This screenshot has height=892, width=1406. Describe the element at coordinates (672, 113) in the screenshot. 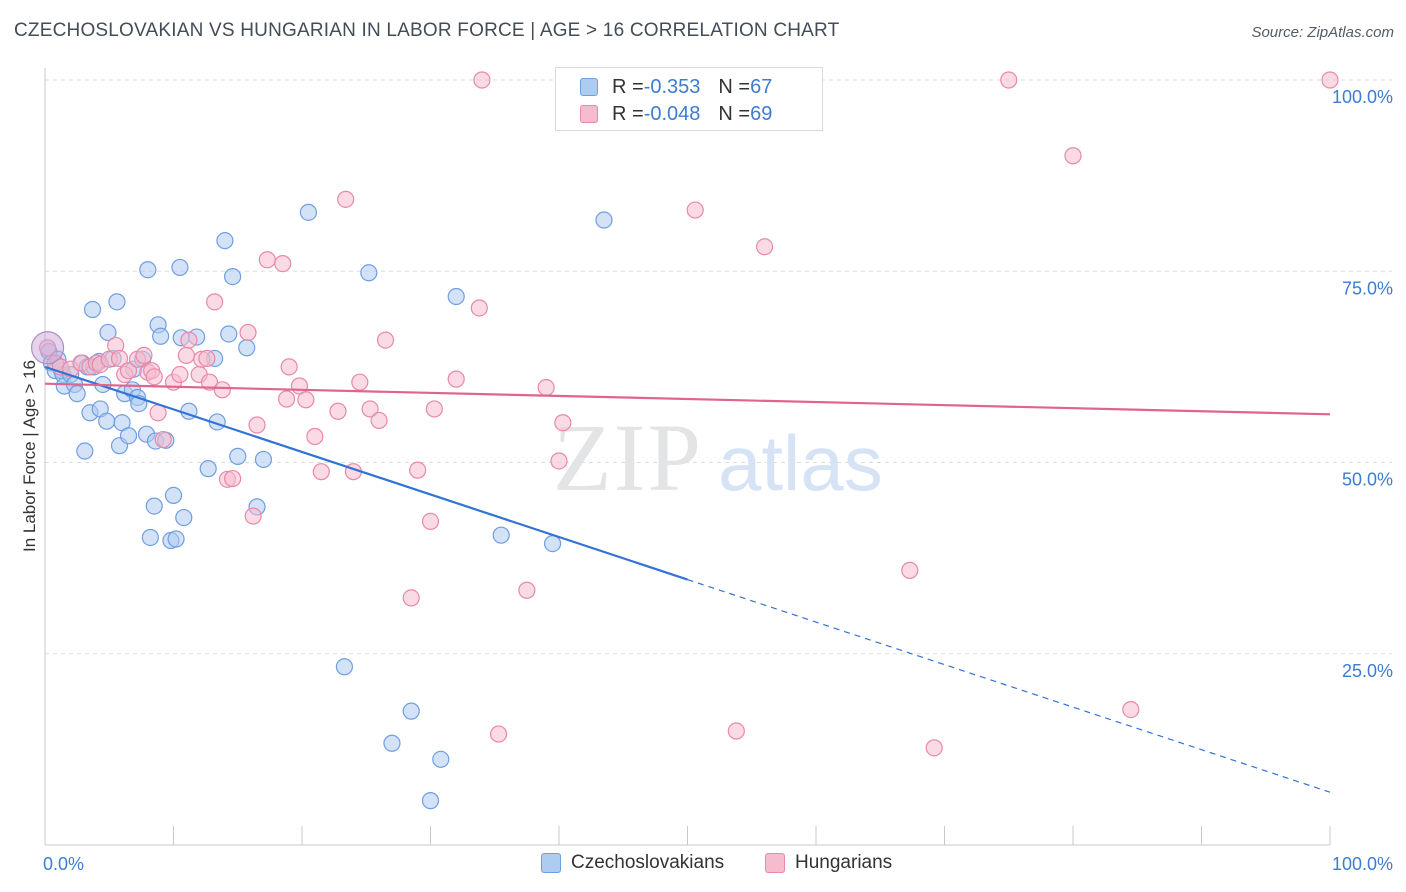

I see `r-value: -0.048` at that location.